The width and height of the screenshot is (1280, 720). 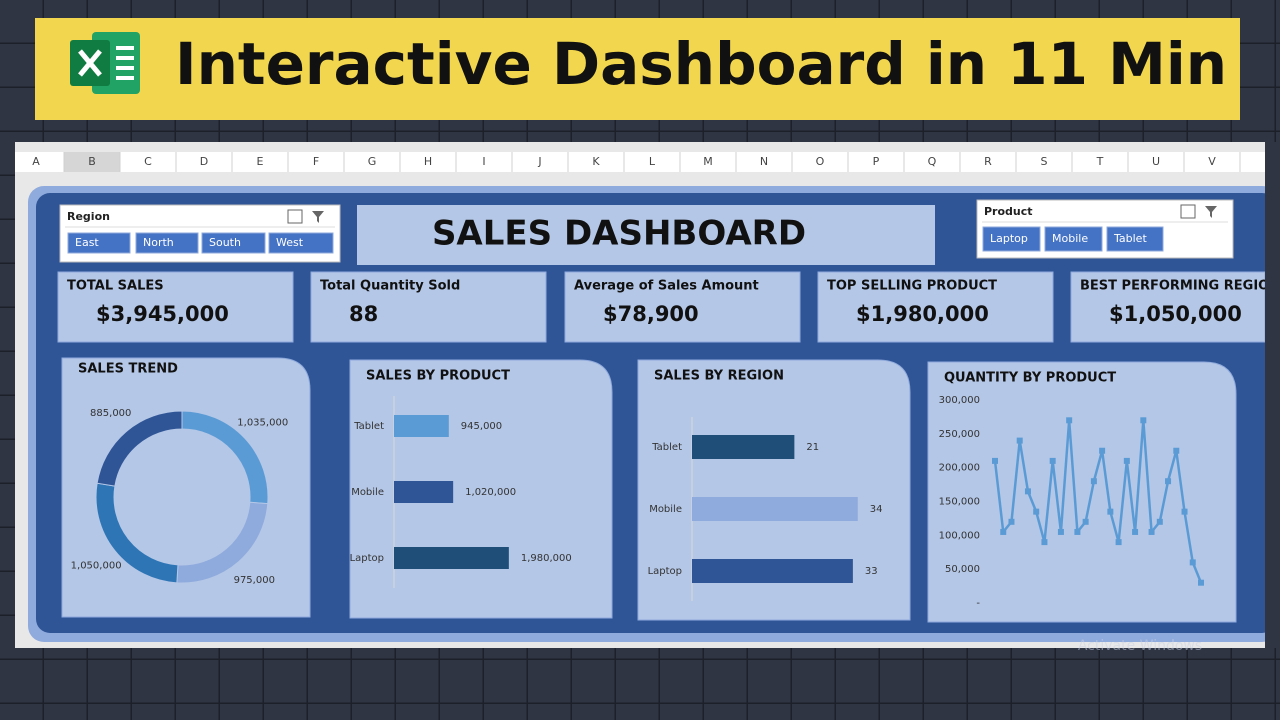 I want to click on column-letter: O, so click(x=820, y=161).